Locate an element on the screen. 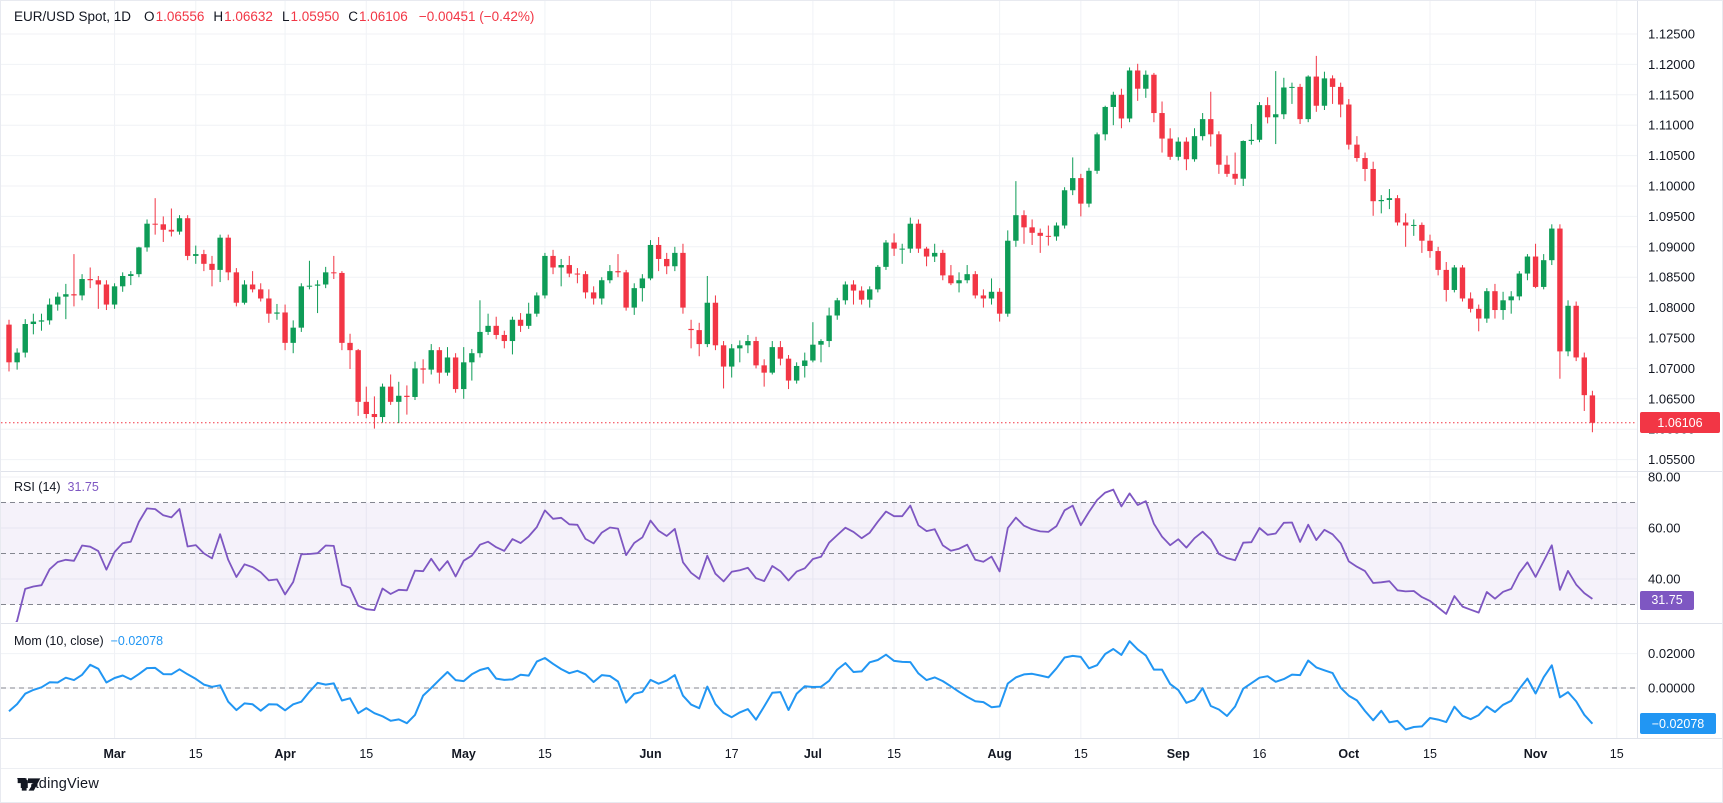  svg-text: May is located at coordinates (464, 754).